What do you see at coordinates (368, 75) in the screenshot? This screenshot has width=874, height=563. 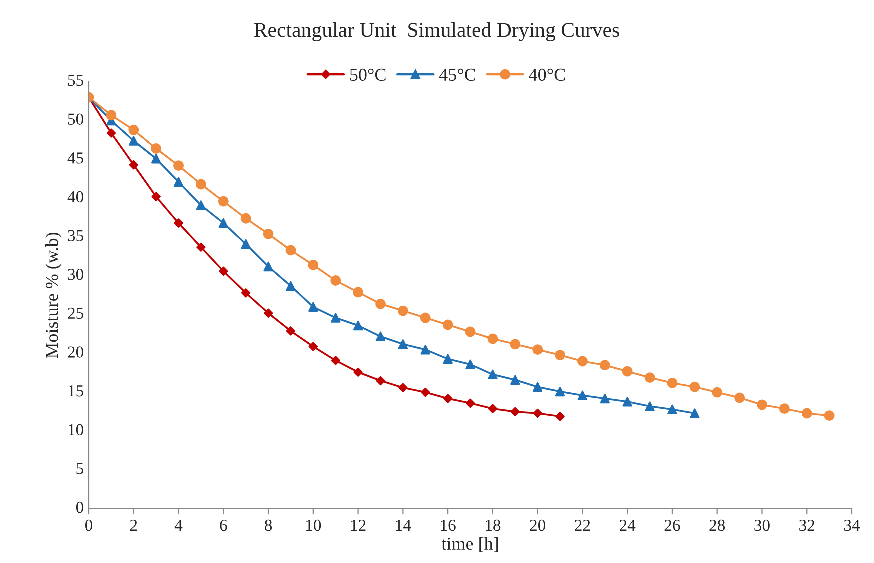 I see `legend-label: 50°C` at bounding box center [368, 75].